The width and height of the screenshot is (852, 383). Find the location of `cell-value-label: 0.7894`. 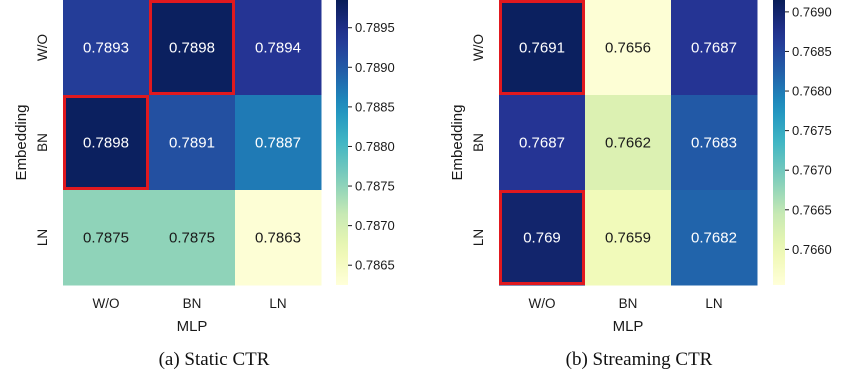

cell-value-label: 0.7894 is located at coordinates (278, 48).